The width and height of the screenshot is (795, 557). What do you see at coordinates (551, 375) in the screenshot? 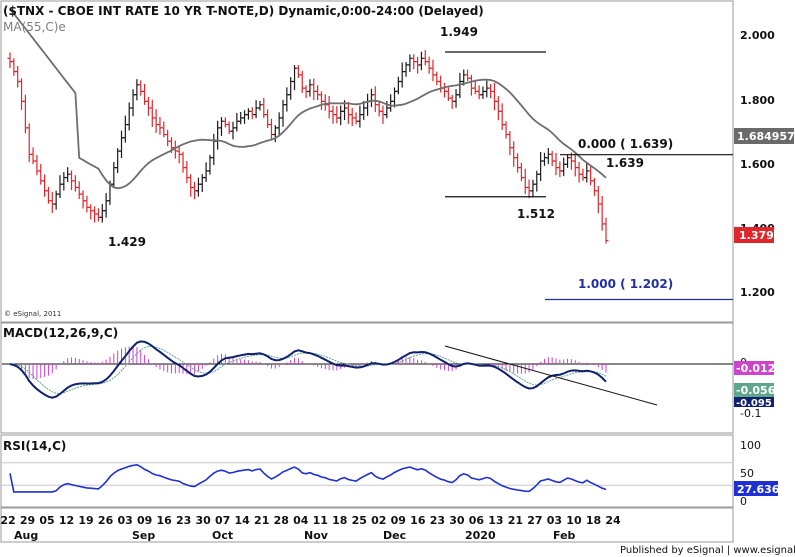
I see `macd-trendline` at bounding box center [551, 375].